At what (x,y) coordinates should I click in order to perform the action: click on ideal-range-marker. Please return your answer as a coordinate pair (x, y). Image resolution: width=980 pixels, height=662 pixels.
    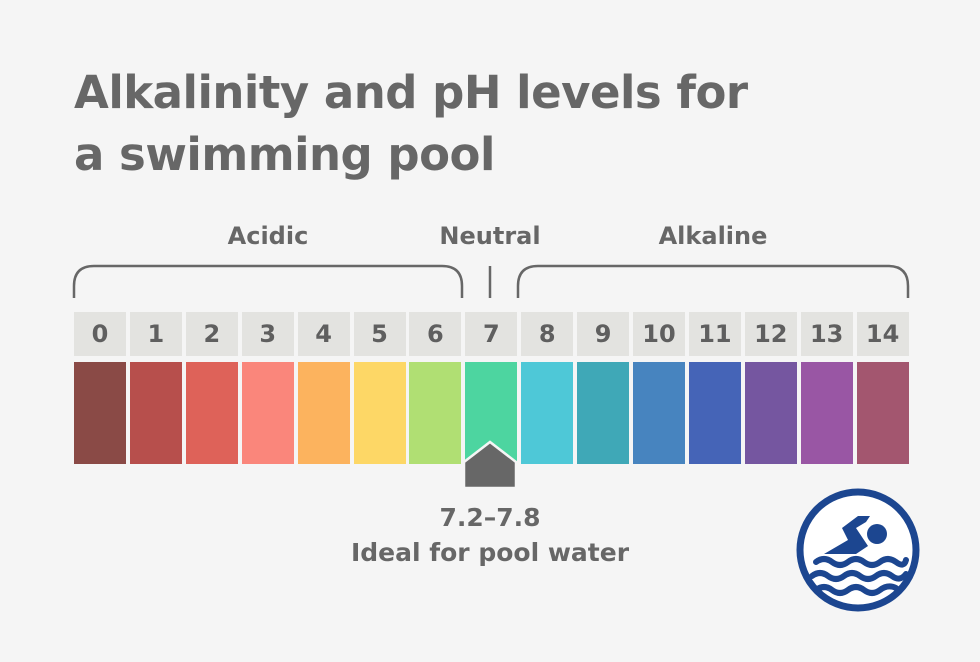
    Looking at the image, I should click on (490, 465).